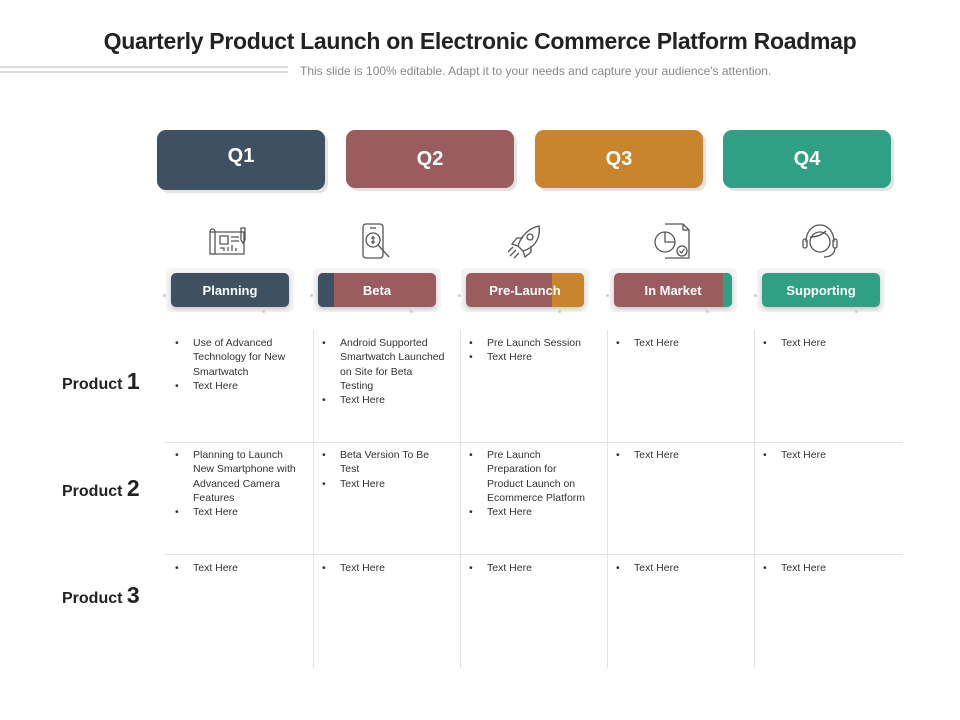 This screenshot has height=720, width=960. I want to click on phase-label: Beta, so click(377, 290).